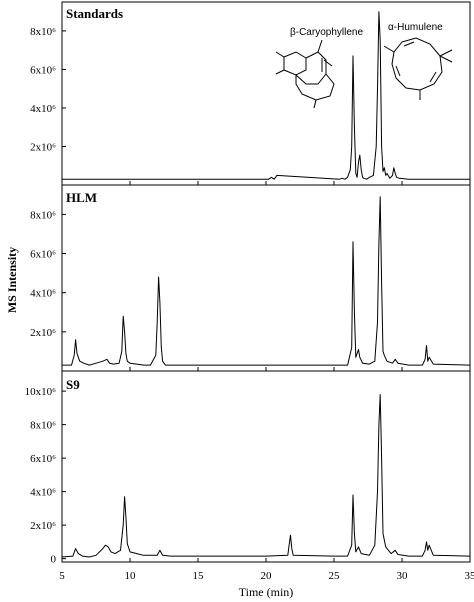  I want to click on y-tick-label-hlm: 8x10⁶, so click(43, 215).